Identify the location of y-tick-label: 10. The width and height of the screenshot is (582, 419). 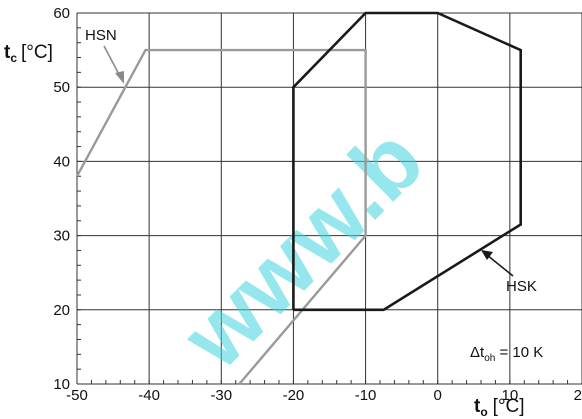
(61, 384).